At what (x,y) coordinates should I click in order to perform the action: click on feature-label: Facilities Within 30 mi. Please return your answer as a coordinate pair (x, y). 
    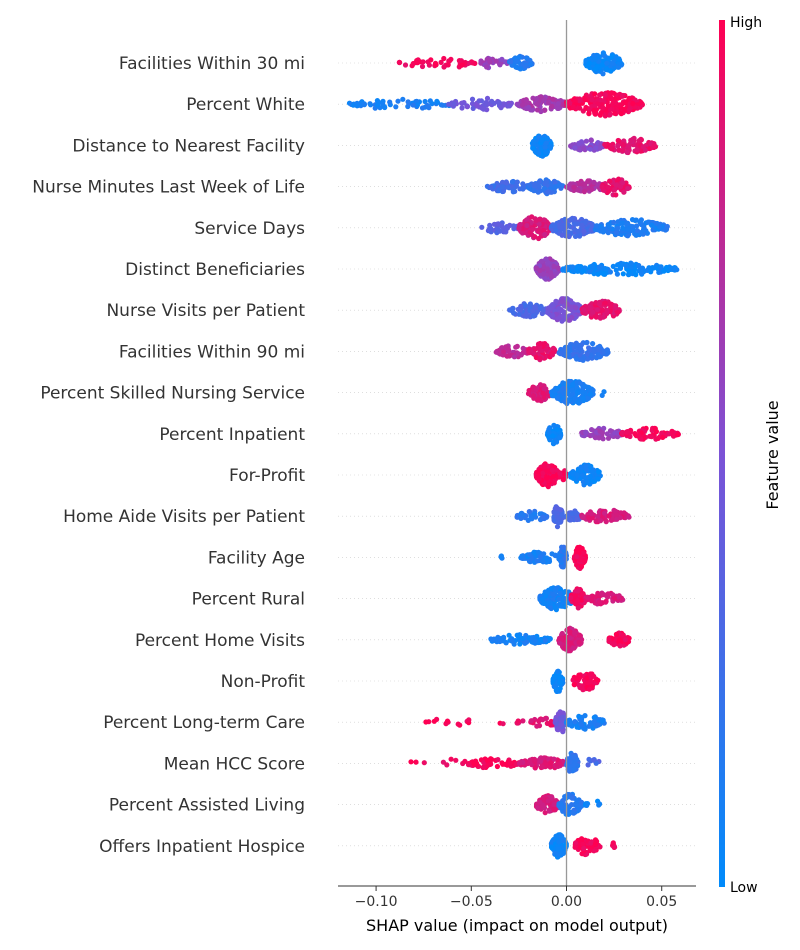
    Looking at the image, I should click on (212, 64).